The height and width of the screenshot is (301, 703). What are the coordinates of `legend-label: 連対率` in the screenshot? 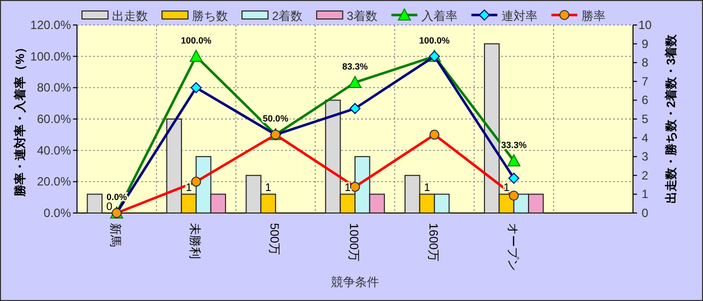 It's located at (519, 16).